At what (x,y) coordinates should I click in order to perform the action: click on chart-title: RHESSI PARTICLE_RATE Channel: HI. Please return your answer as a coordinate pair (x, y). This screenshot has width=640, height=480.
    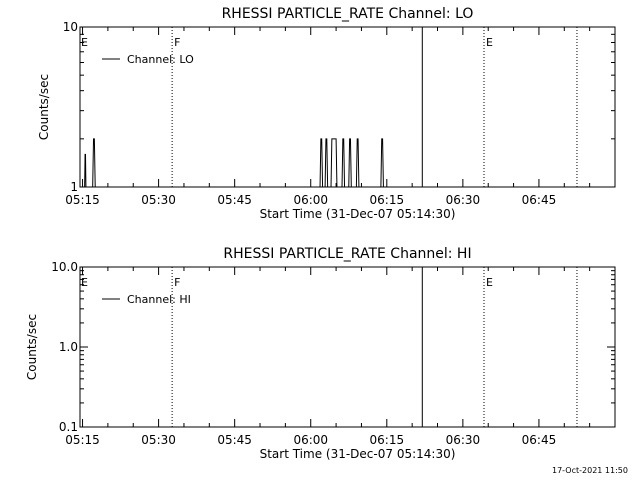
    Looking at the image, I should click on (347, 254).